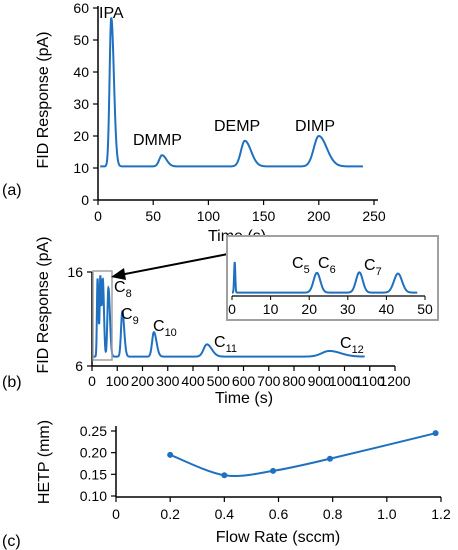 This screenshot has height=550, width=458. Describe the element at coordinates (12, 382) in the screenshot. I see `chart-b-panel-label: (b)` at that location.